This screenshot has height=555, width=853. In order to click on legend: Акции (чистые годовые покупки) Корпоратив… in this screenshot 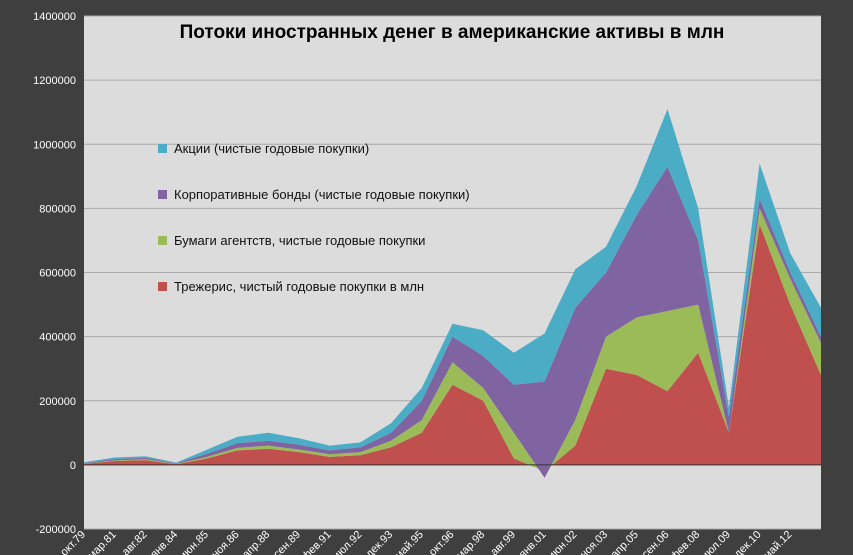, I will do `click(314, 217)`.